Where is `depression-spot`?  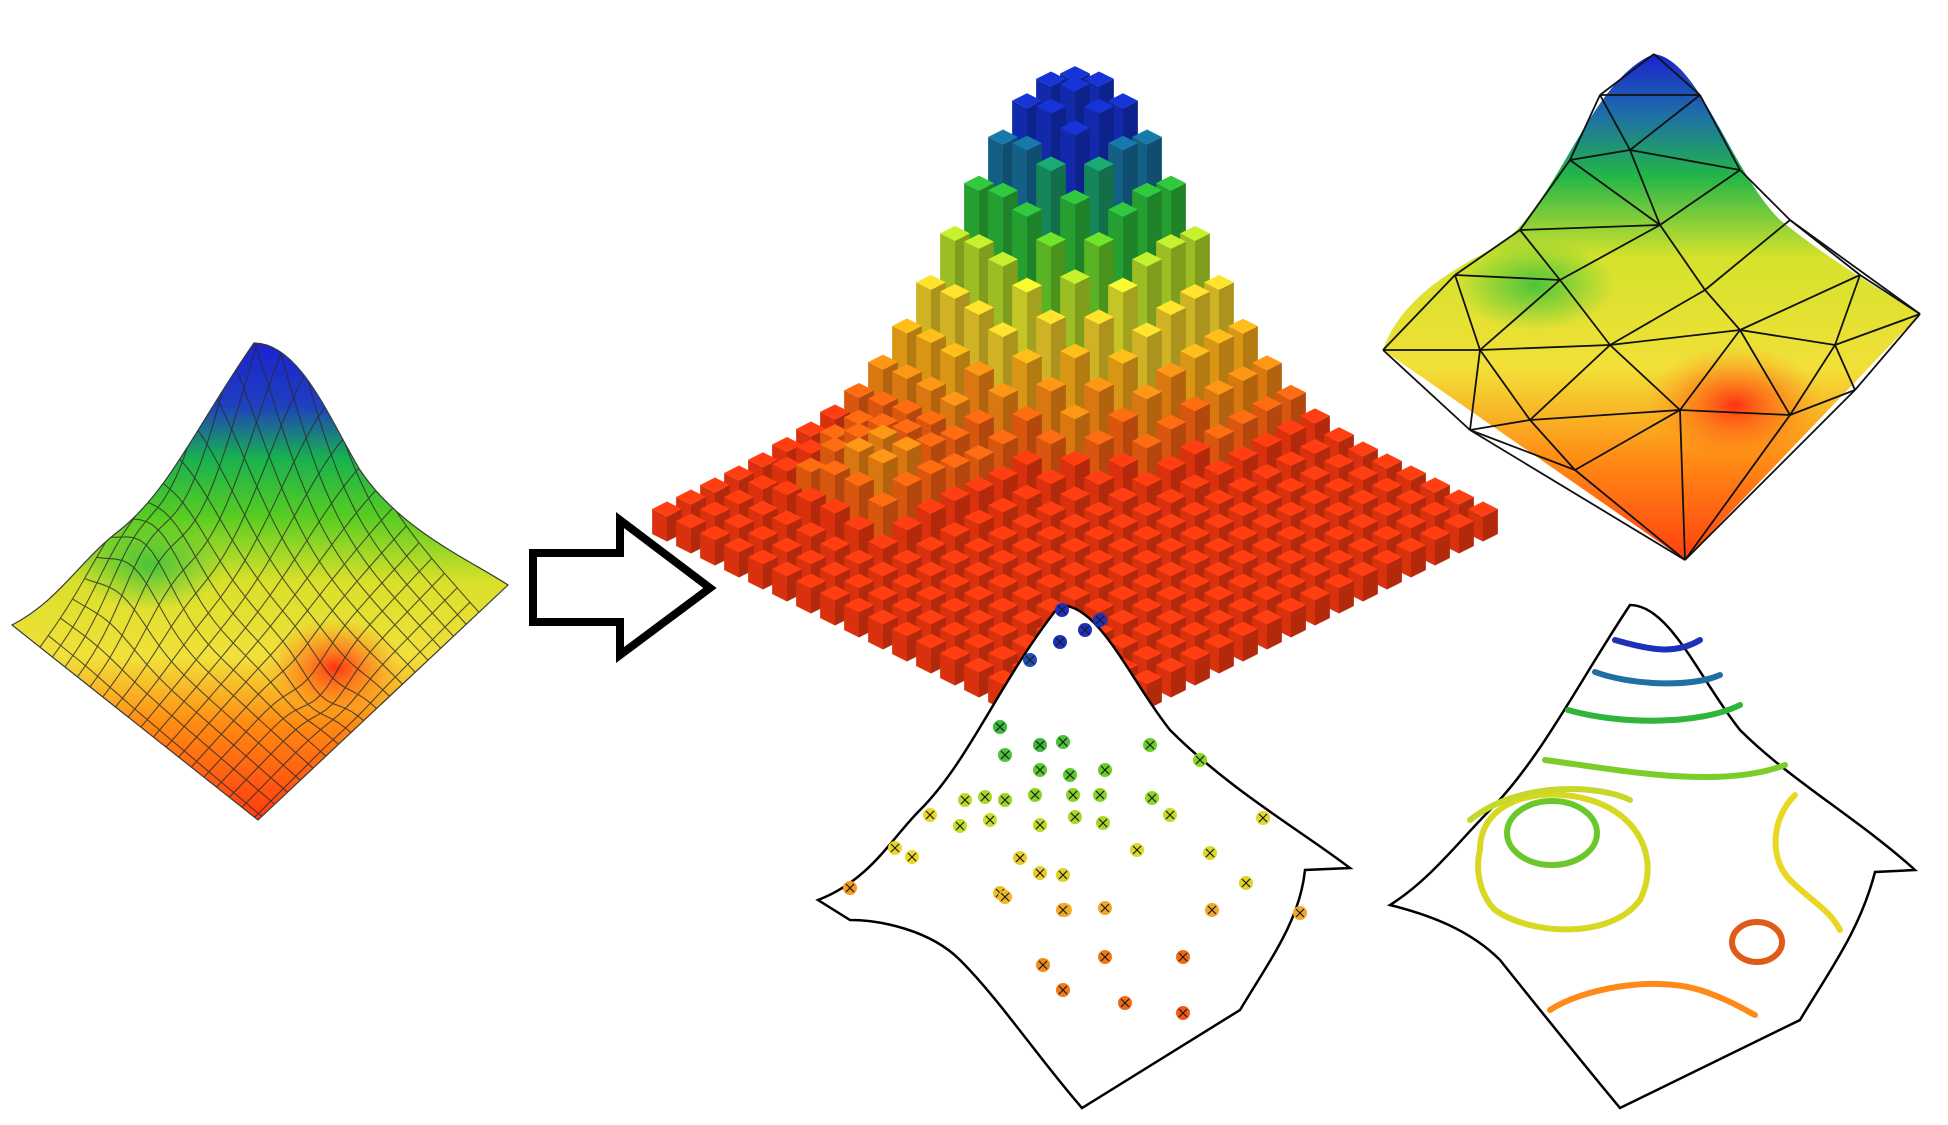 depression-spot is located at coordinates (335, 668).